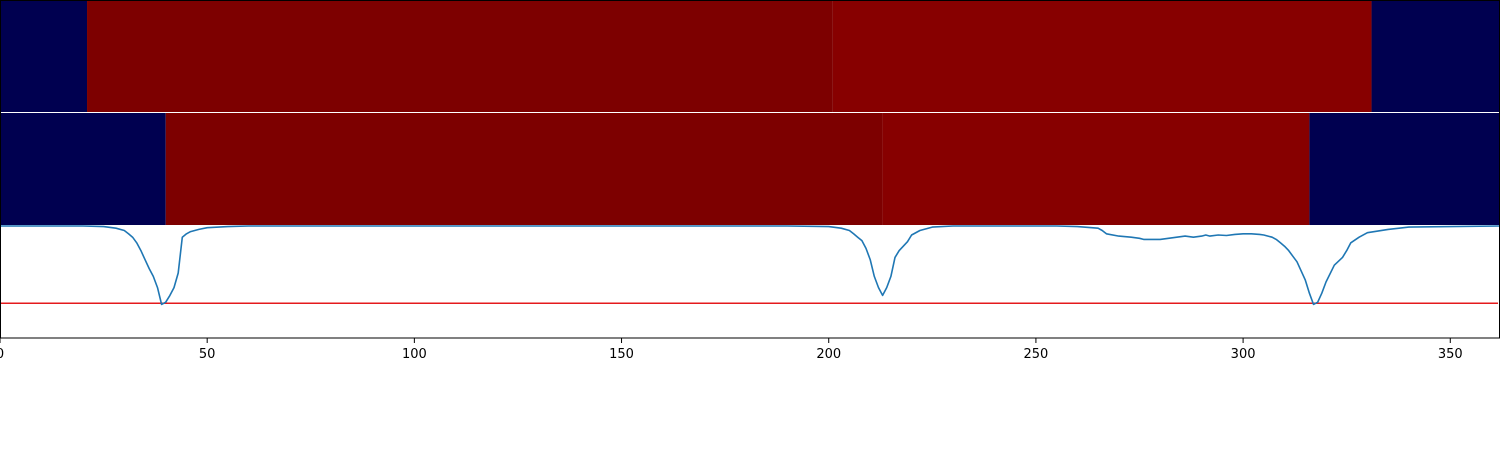 The width and height of the screenshot is (1500, 450). What do you see at coordinates (731, 350) in the screenshot?
I see `x-axis: 0 50 100 150 200 250 300 350` at bounding box center [731, 350].